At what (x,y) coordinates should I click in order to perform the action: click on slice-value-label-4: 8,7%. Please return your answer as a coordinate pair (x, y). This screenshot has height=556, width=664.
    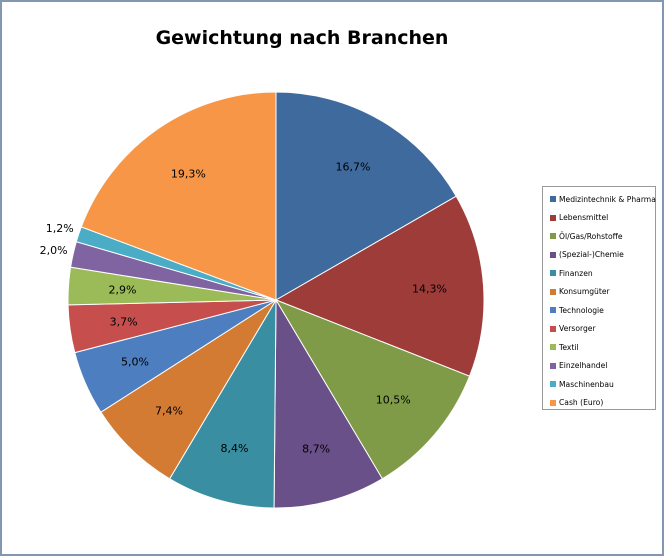
    Looking at the image, I should click on (316, 449).